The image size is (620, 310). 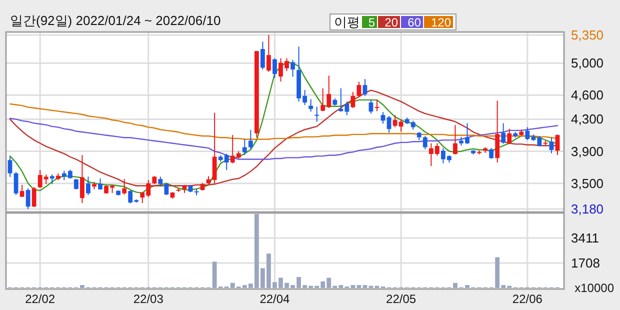 What do you see at coordinates (587, 119) in the screenshot?
I see `y-tick-label: 4,300` at bounding box center [587, 119].